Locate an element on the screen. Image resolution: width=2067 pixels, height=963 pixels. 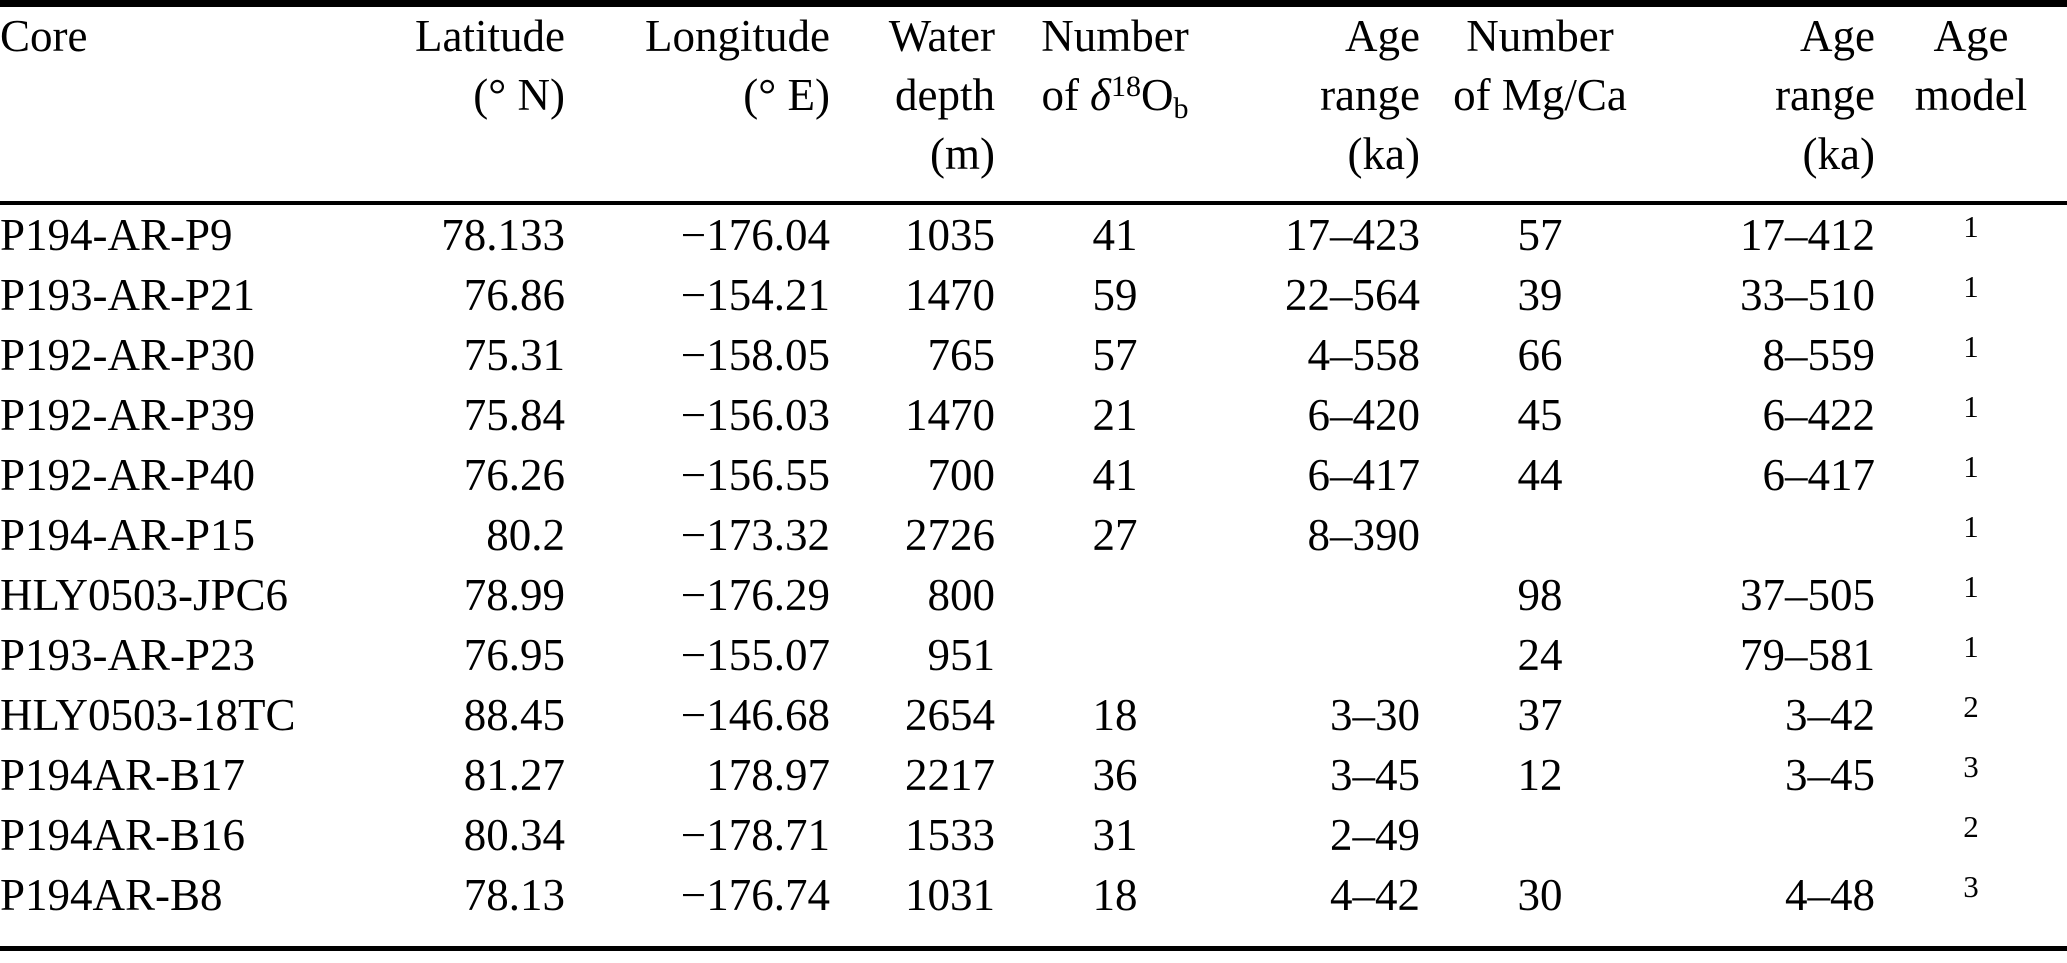
cell-n-d18o: 57 is located at coordinates (1115, 355).